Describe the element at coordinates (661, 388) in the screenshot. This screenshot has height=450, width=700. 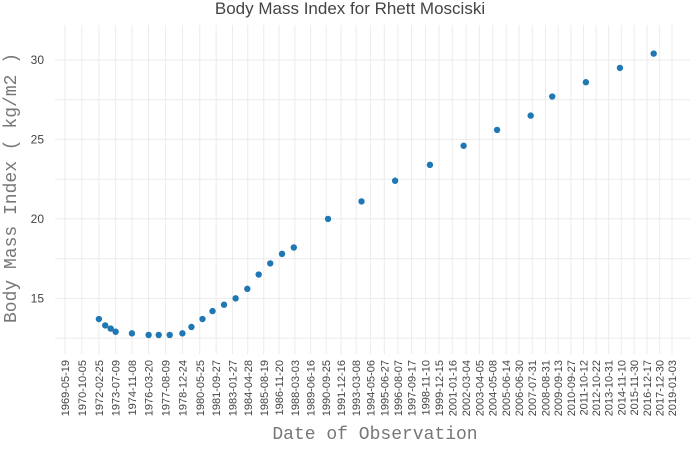
I see `x-tick-label: 2017-12-30` at that location.